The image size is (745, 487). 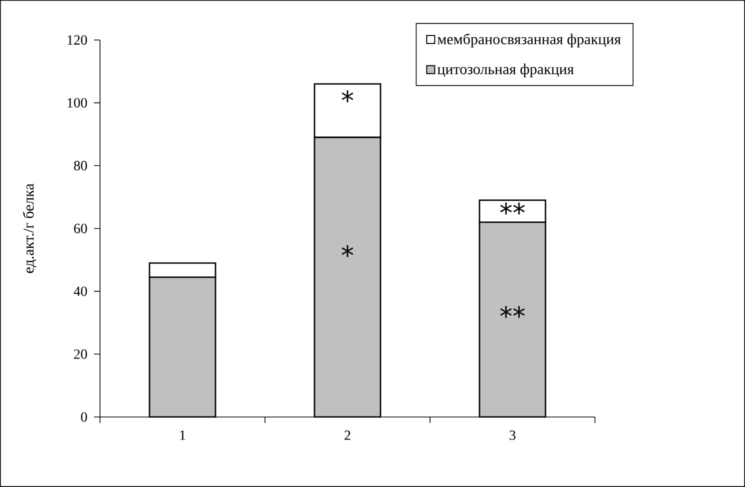 What do you see at coordinates (77, 40) in the screenshot?
I see `y-tick-label: 120` at bounding box center [77, 40].